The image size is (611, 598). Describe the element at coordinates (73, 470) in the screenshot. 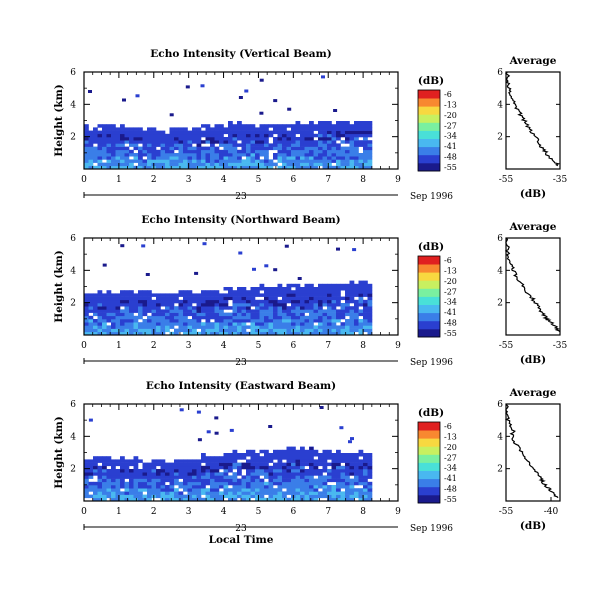

I see `y-tick-label: 2` at that location.